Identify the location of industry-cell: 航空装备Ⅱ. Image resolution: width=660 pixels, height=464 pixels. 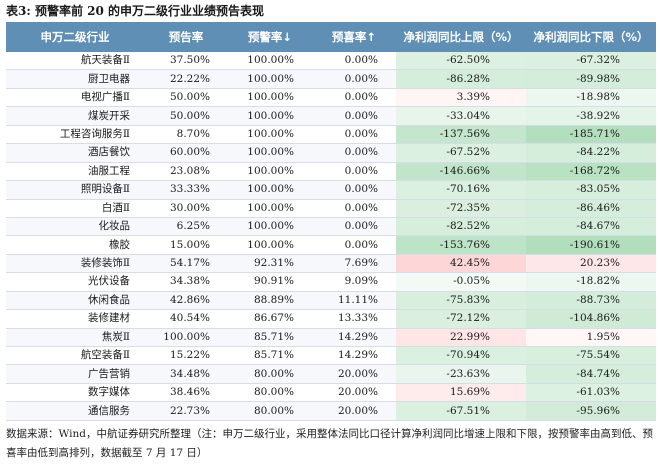
(75, 356).